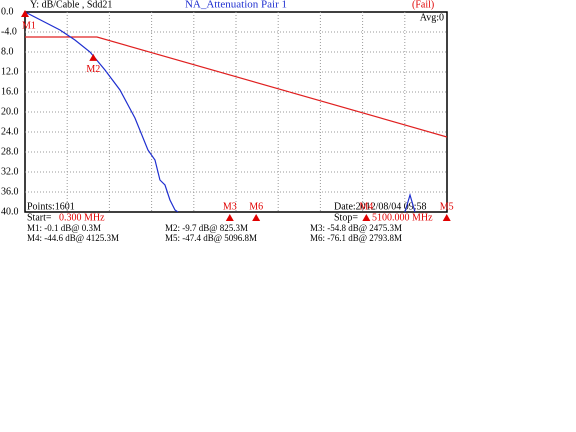  What do you see at coordinates (51, 206) in the screenshot?
I see `points: Points:1601` at bounding box center [51, 206].